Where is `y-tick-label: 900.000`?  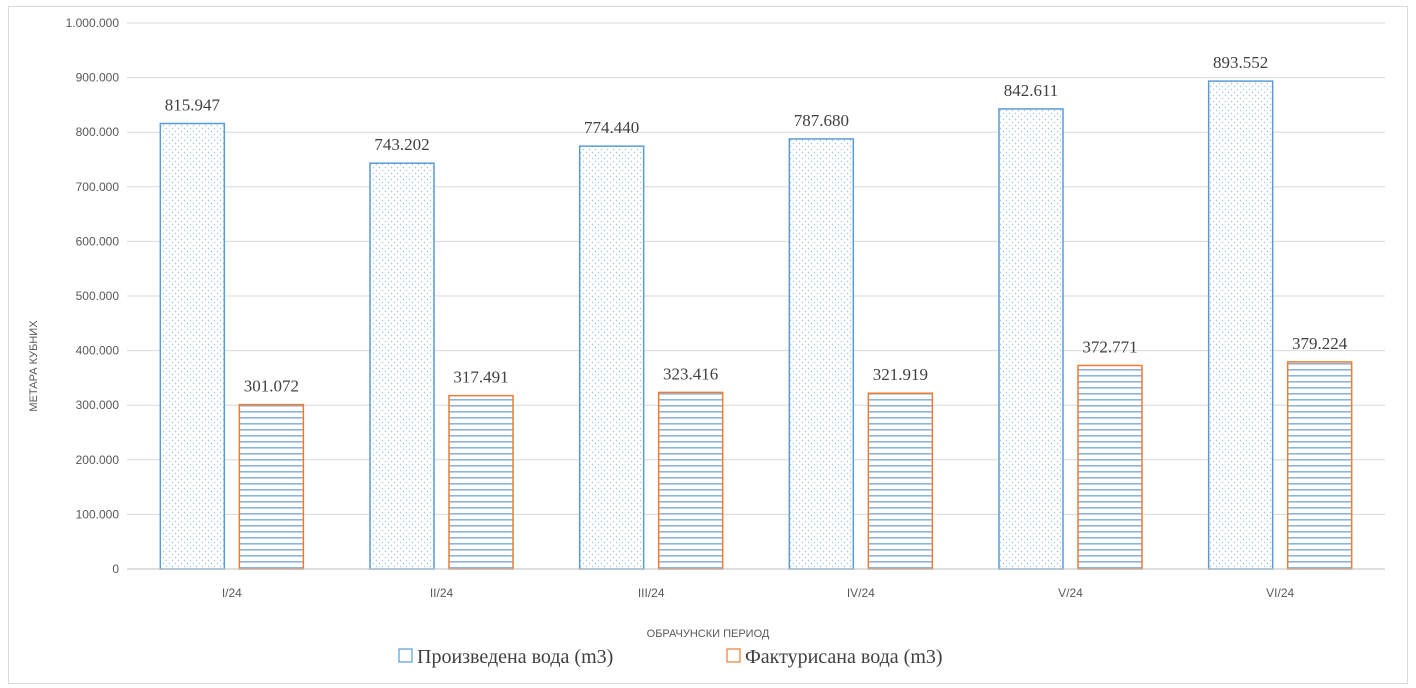 y-tick-label: 900.000 is located at coordinates (98, 78).